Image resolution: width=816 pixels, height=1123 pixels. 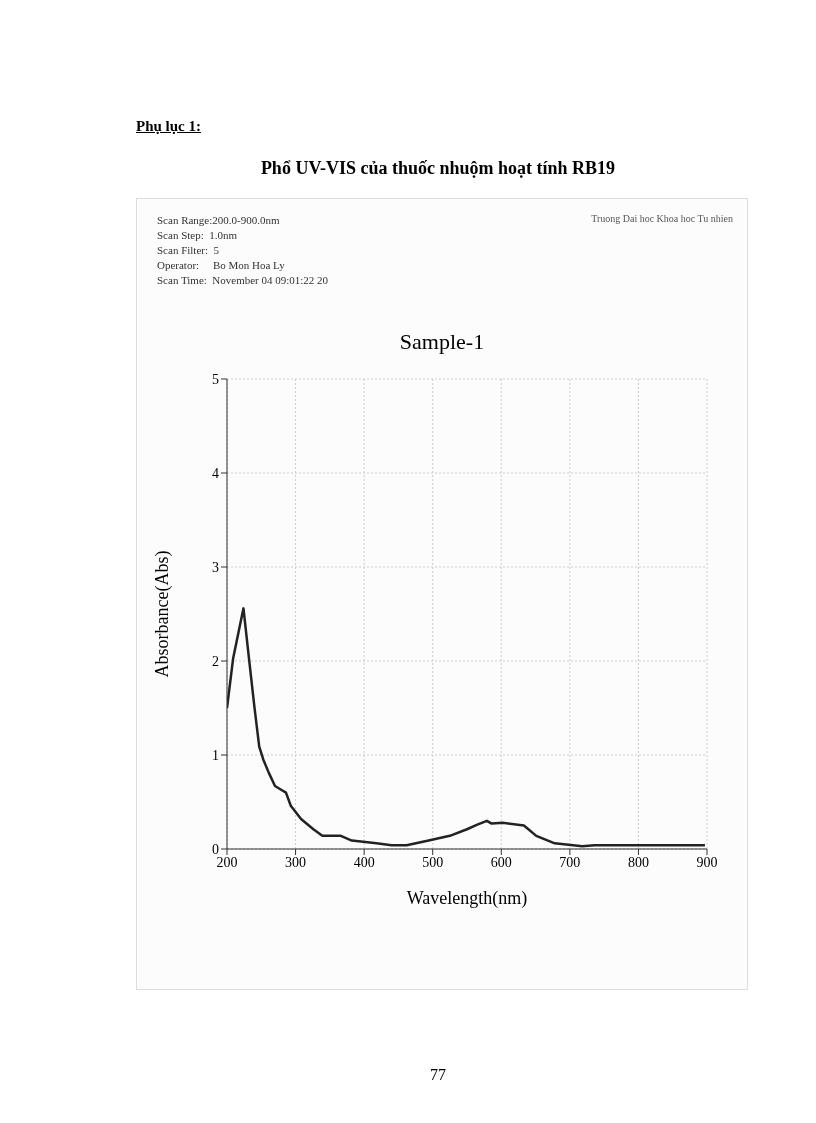 I want to click on y-tick-label: 1, so click(x=215, y=755).